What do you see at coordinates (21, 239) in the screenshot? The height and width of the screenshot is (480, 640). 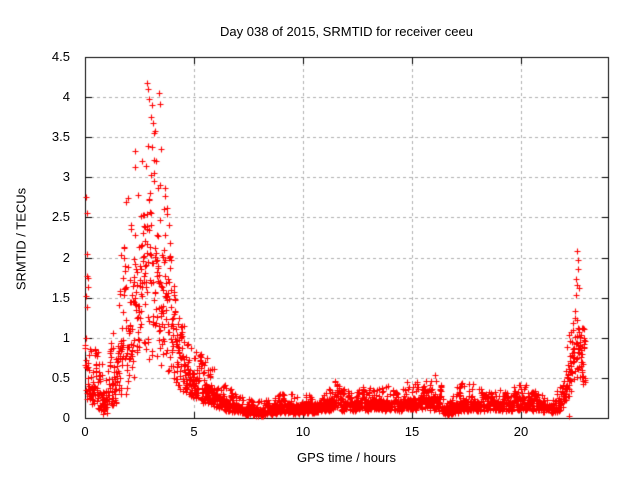 I see `y-axis-label: SRMTID / TECUs` at bounding box center [21, 239].